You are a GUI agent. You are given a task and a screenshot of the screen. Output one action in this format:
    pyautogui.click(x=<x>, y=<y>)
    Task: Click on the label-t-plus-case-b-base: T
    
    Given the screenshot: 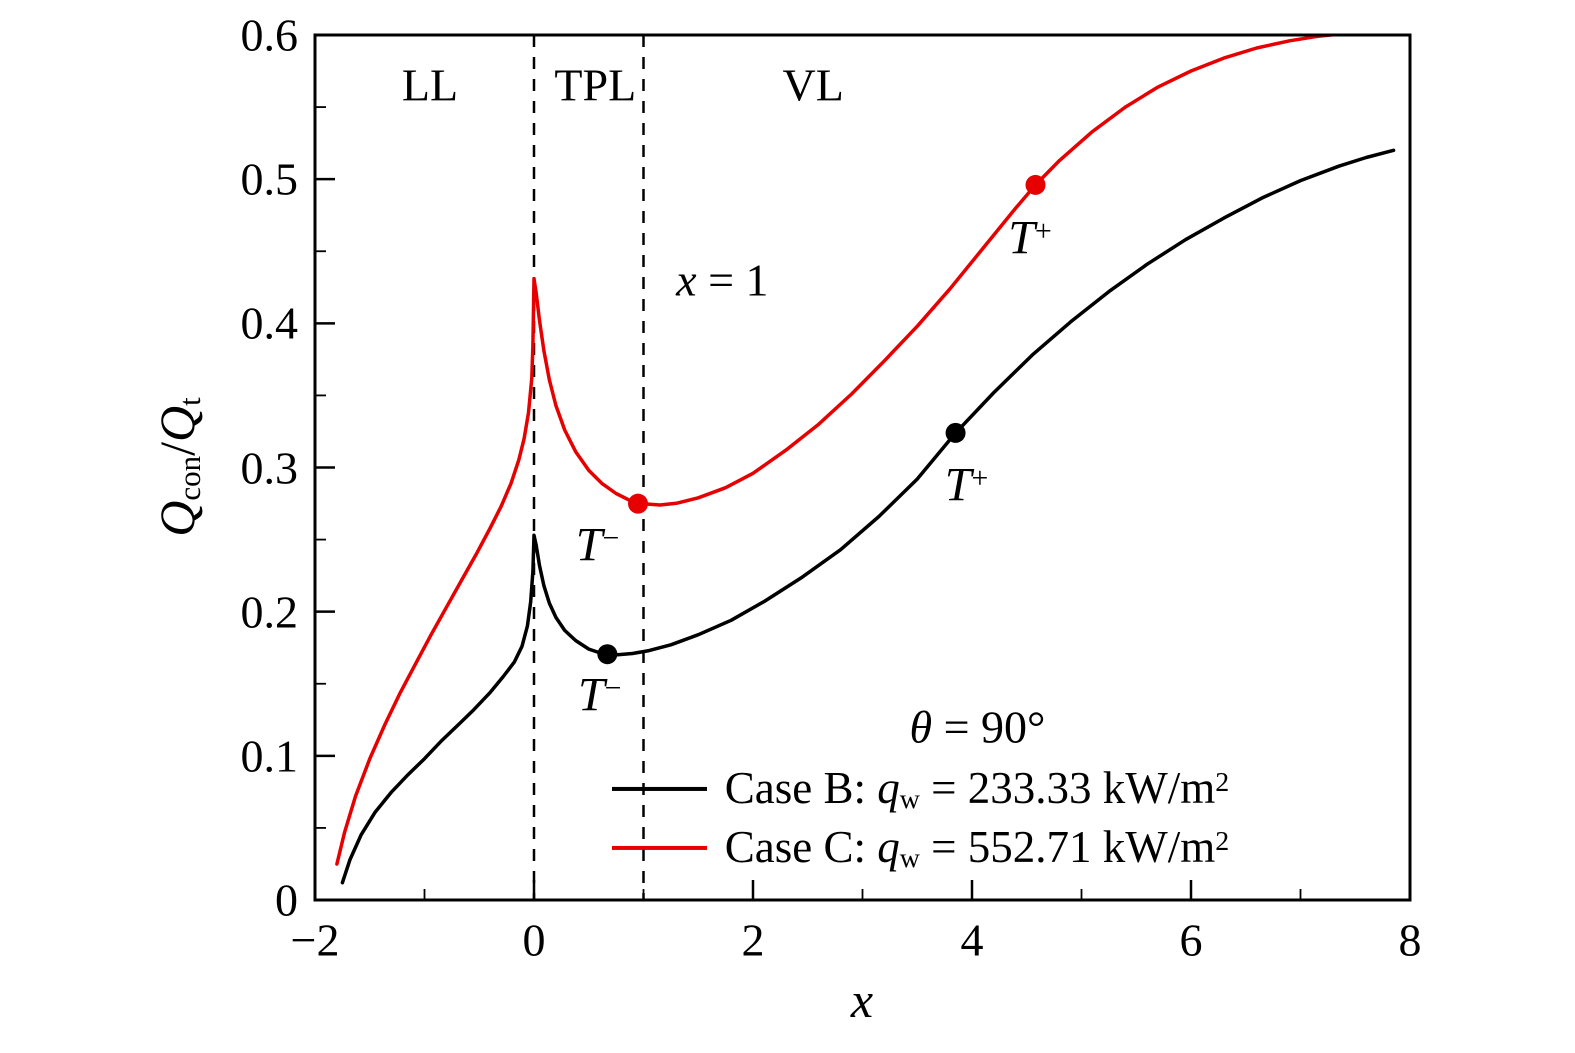 What is the action you would take?
    pyautogui.click(x=958, y=485)
    